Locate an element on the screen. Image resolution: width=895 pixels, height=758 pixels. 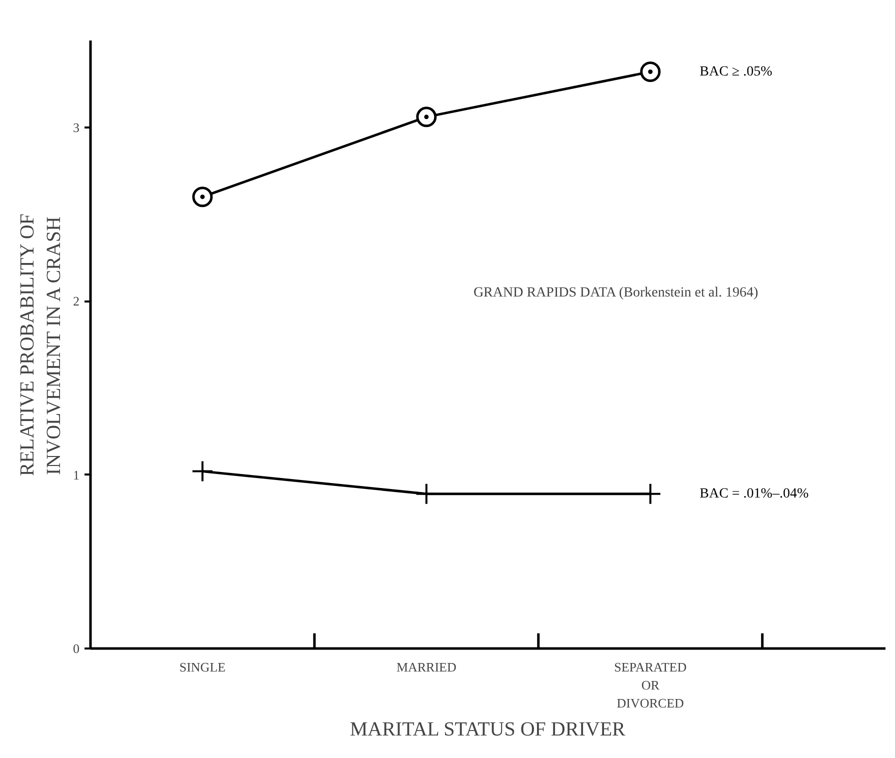
y-axis-title: RELATIVE PROBABILITY OF INVOLVEMENT IN A CRASH is located at coordinates (40, 345).